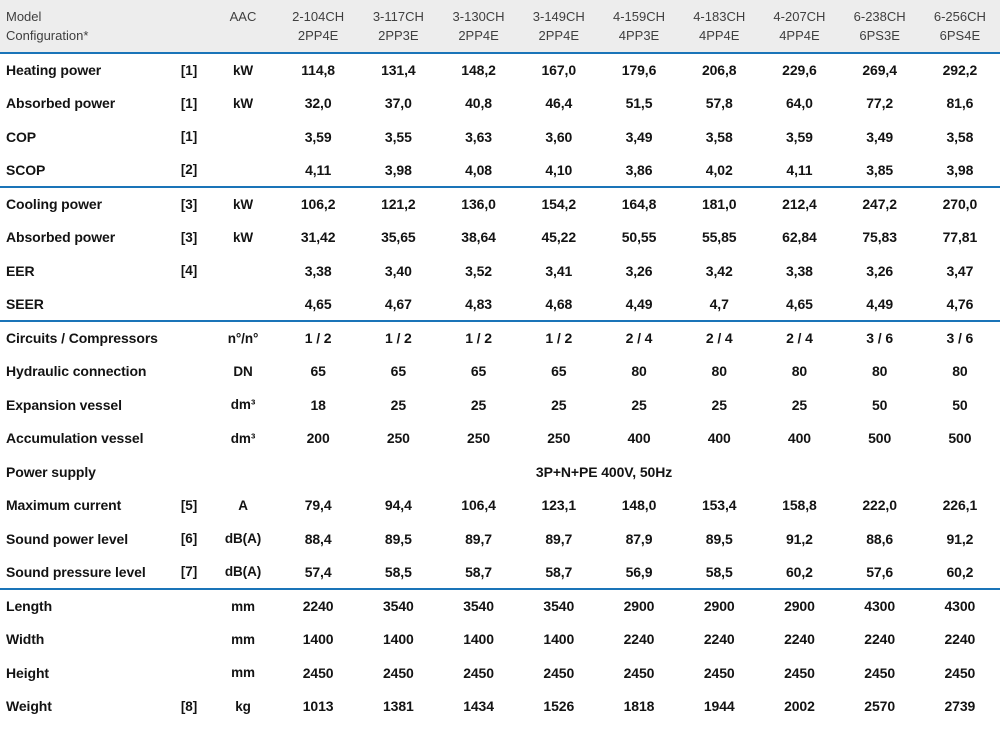 The width and height of the screenshot is (1000, 731). What do you see at coordinates (880, 571) in the screenshot?
I see `value-cell: 57,6` at bounding box center [880, 571].